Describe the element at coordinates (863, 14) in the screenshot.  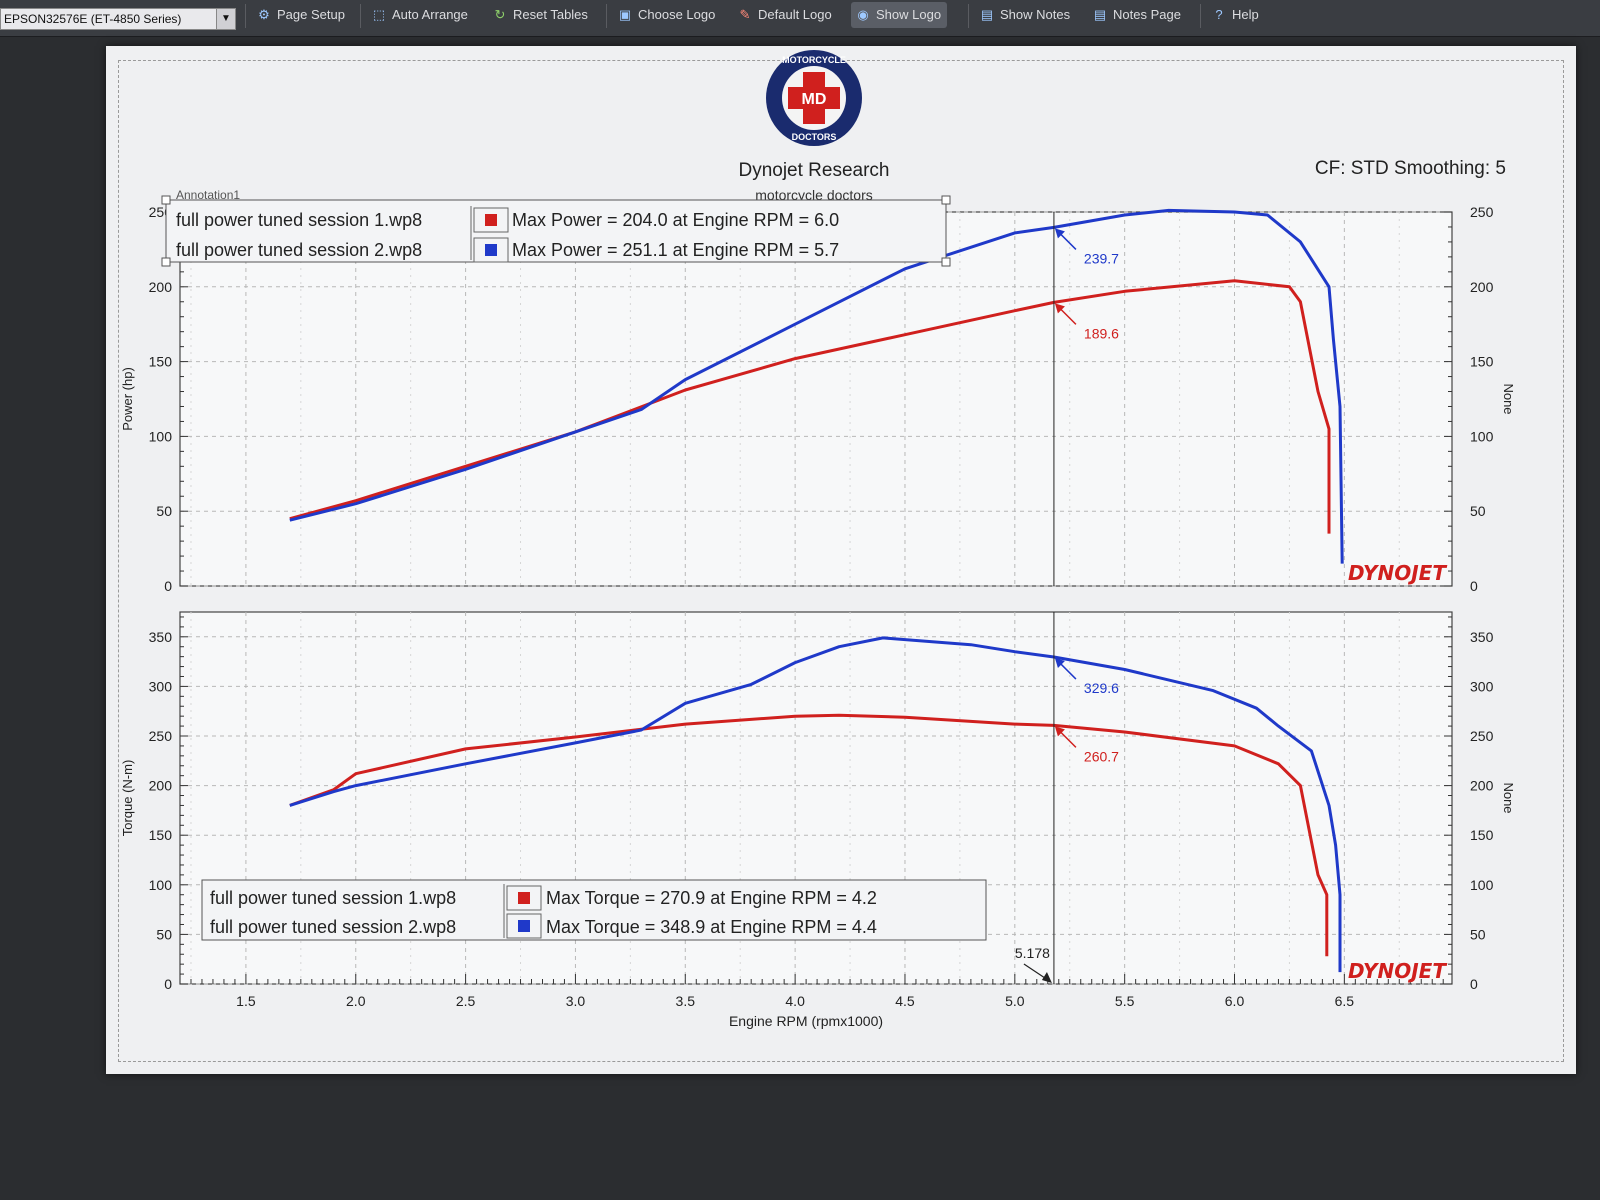
I see `eye-icon: ◉` at that location.